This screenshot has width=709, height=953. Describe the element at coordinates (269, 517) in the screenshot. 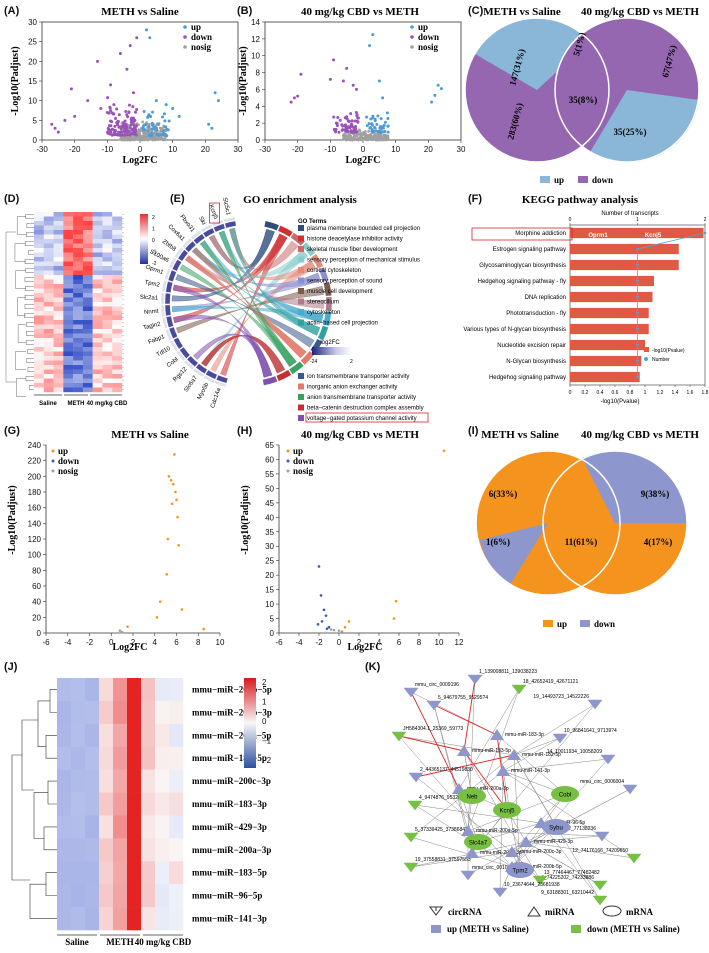

I see `y-tick-label: 40` at that location.